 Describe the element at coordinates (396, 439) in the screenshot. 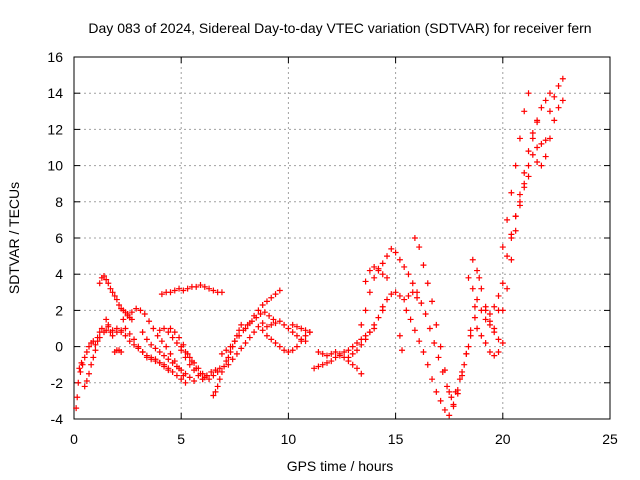

I see `x-tick-label: 15` at that location.